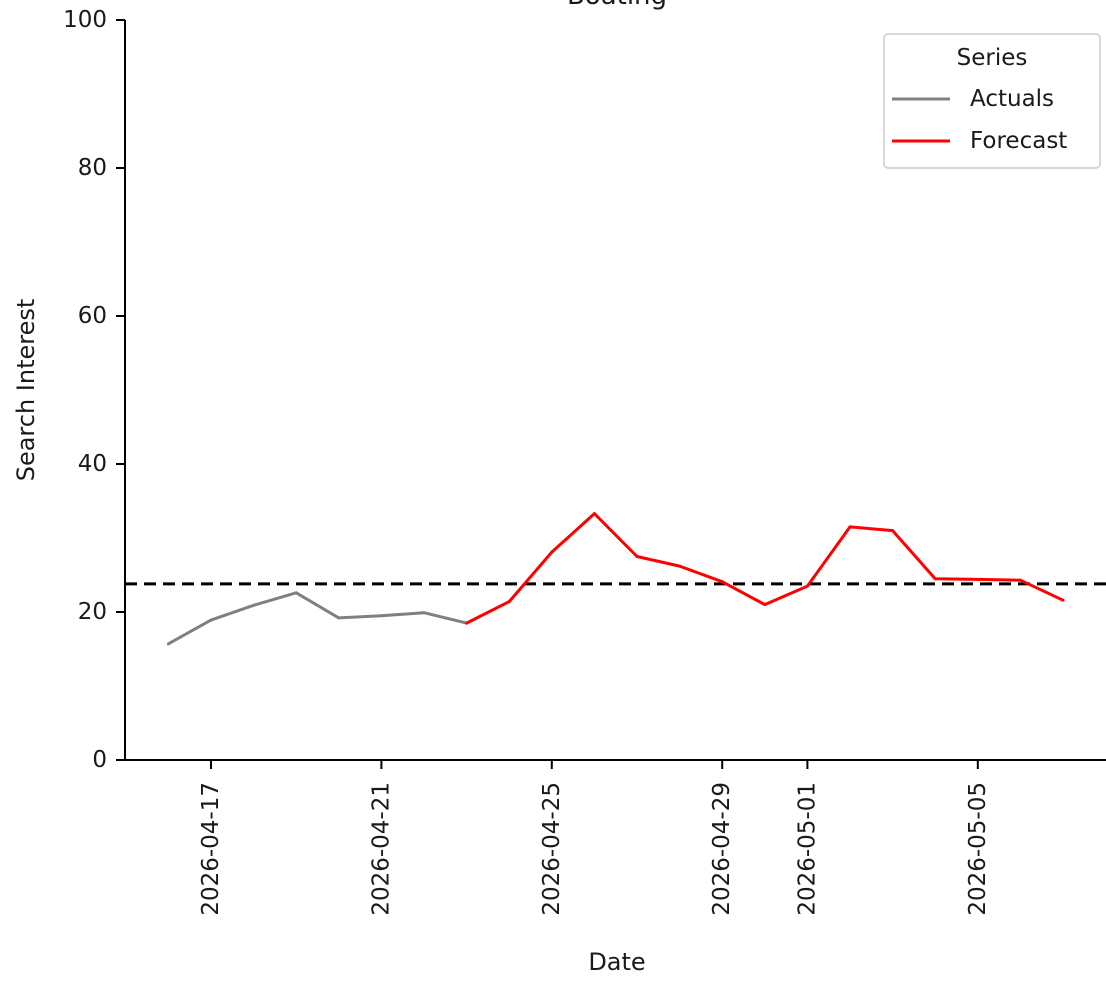 This screenshot has height=986, width=1106. Describe the element at coordinates (1012, 99) in the screenshot. I see `legend-label-actuals: Actuals` at that location.